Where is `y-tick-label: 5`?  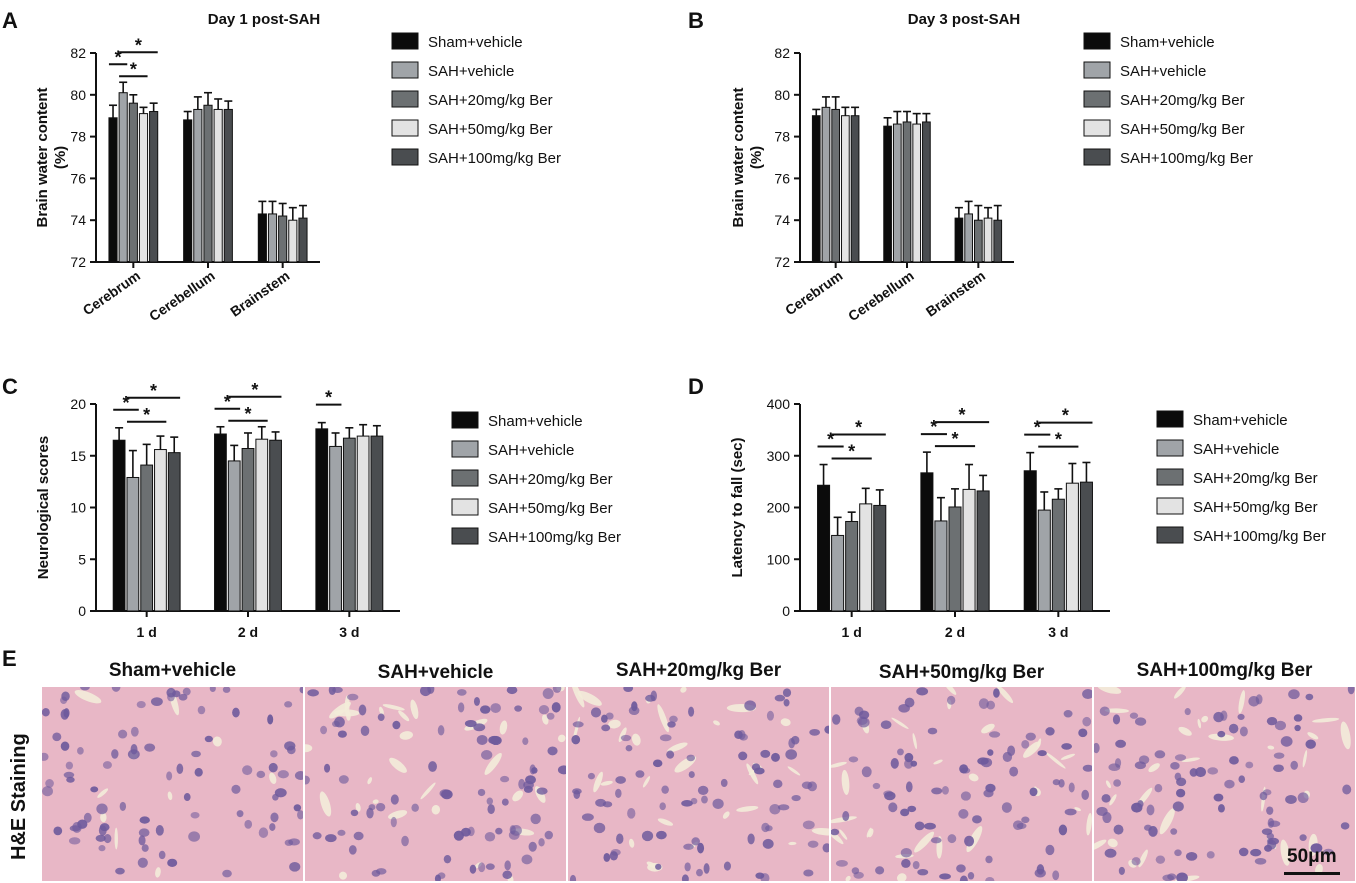
y-tick-label: 5 is located at coordinates (82, 559).